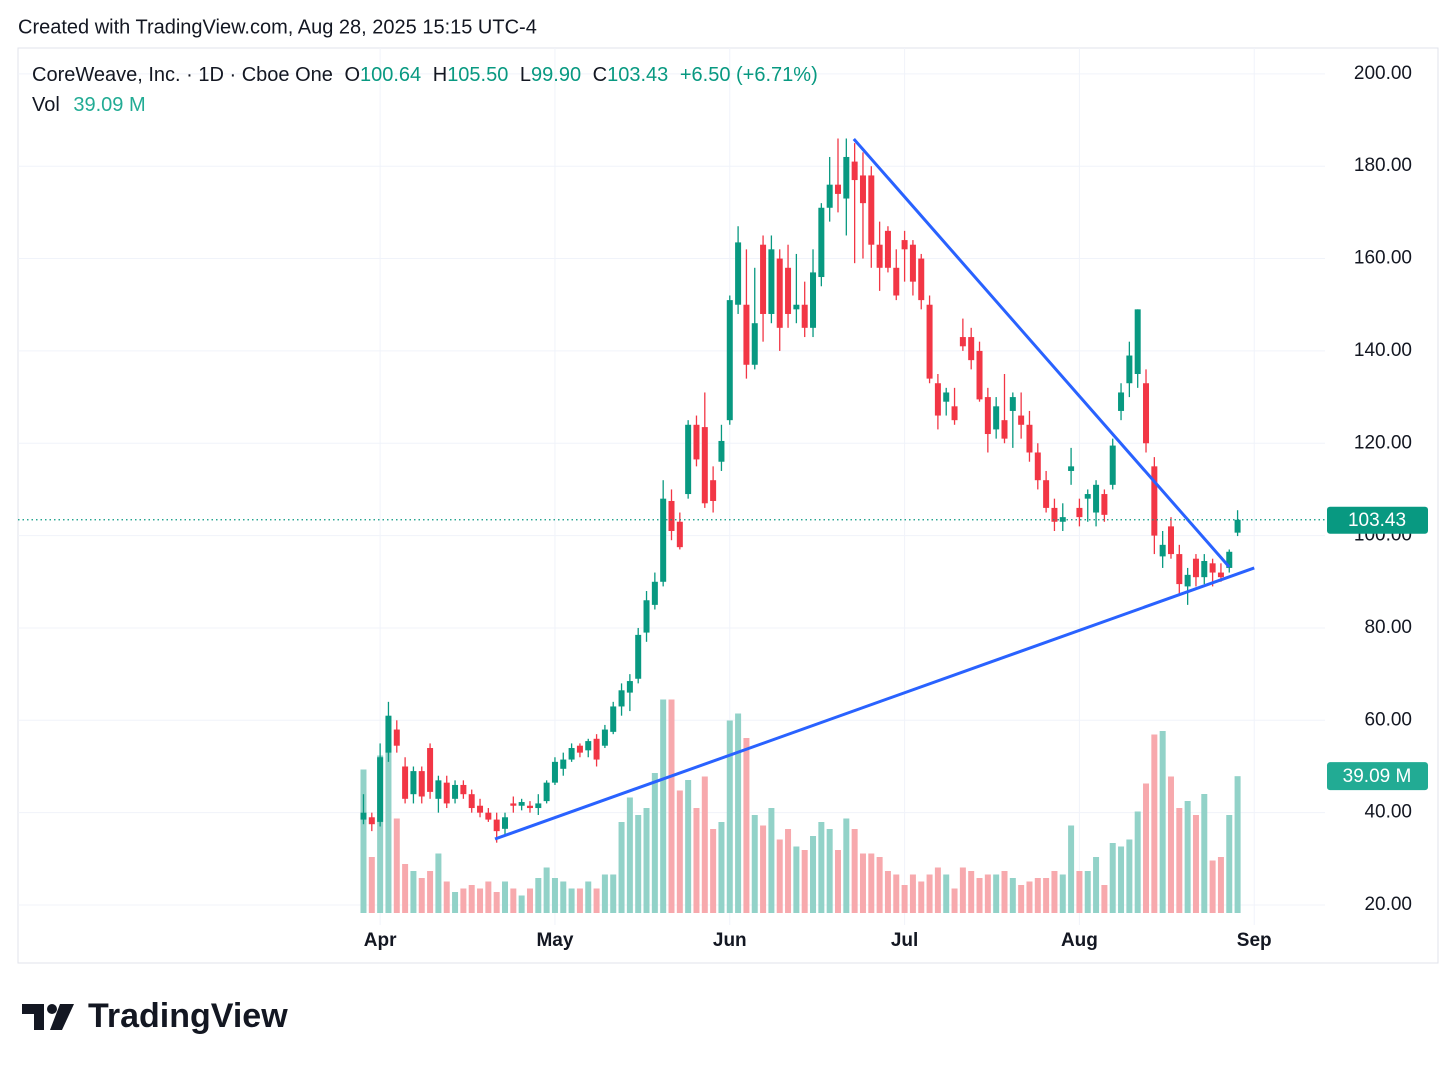 The height and width of the screenshot is (1070, 1456). What do you see at coordinates (554, 940) in the screenshot?
I see `x-tick-label: May` at bounding box center [554, 940].